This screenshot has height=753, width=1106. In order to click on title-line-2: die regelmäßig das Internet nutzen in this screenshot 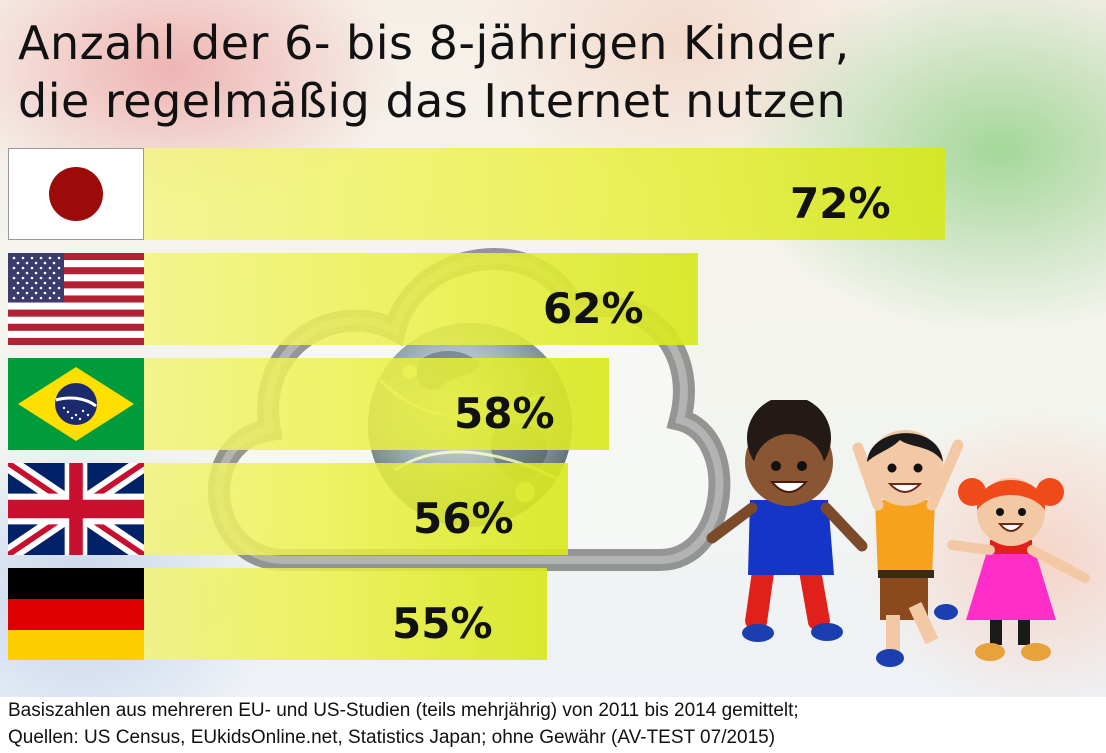, I will do `click(432, 101)`.